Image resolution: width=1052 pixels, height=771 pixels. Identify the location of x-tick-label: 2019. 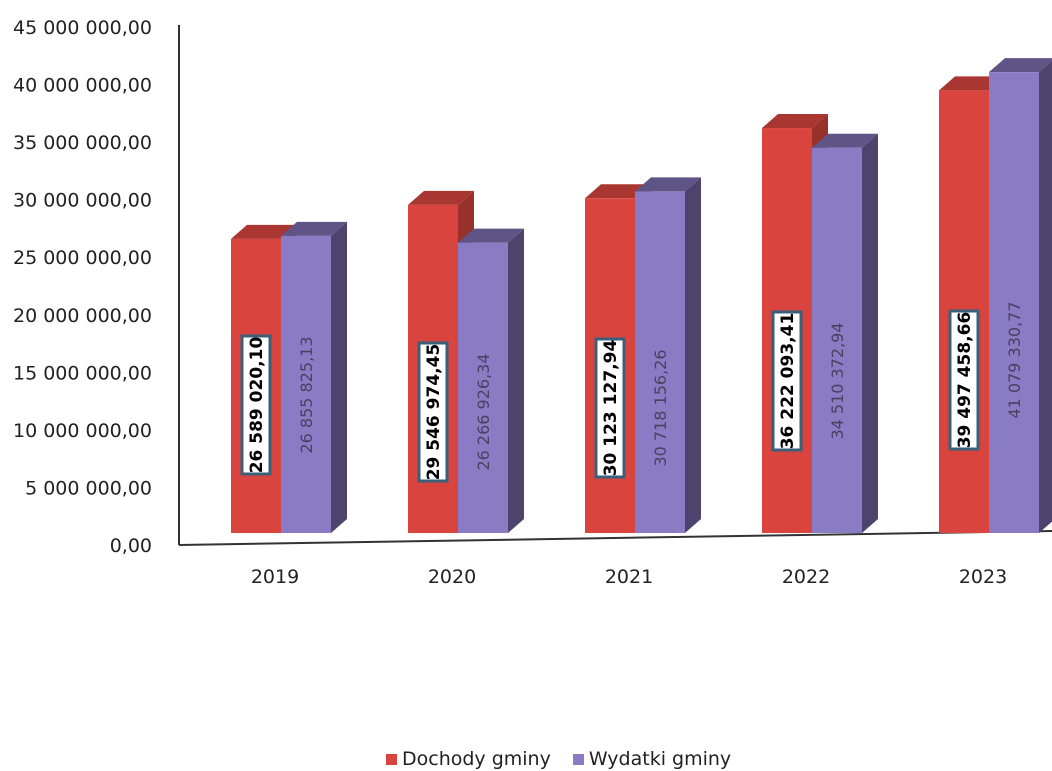
(275, 577).